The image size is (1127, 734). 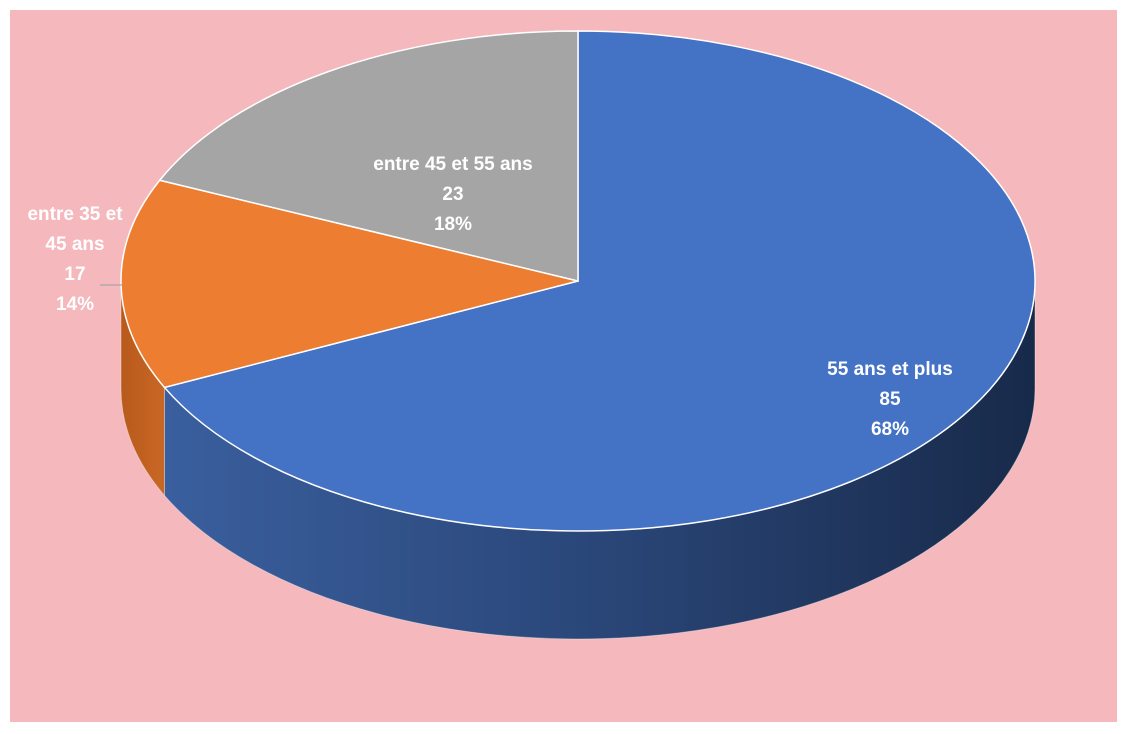 What do you see at coordinates (452, 164) in the screenshot?
I see `data-label-line: entre 45 et 55 ans` at bounding box center [452, 164].